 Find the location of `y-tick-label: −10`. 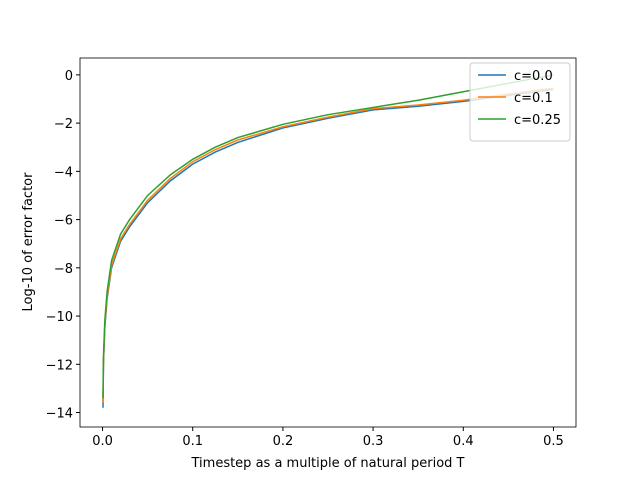

y-tick-label: −10 is located at coordinates (59, 317).